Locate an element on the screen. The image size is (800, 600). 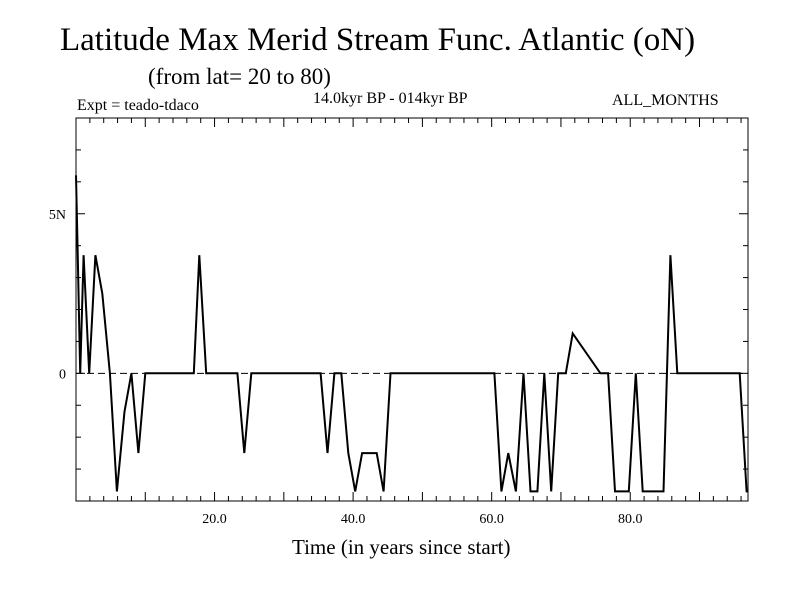
x-tick-label: 60.0 is located at coordinates (491, 519).